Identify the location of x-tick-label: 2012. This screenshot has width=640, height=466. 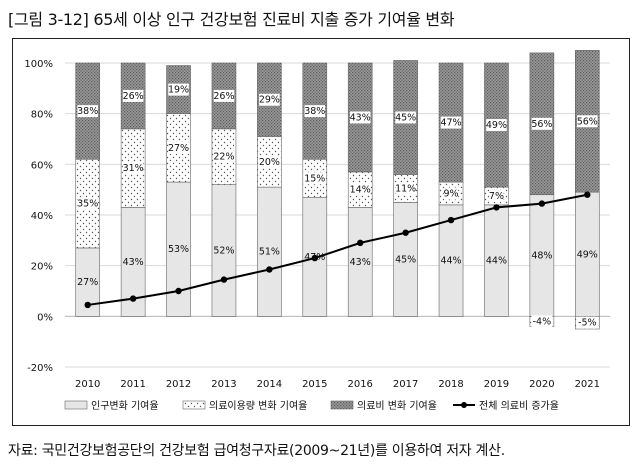
(178, 384).